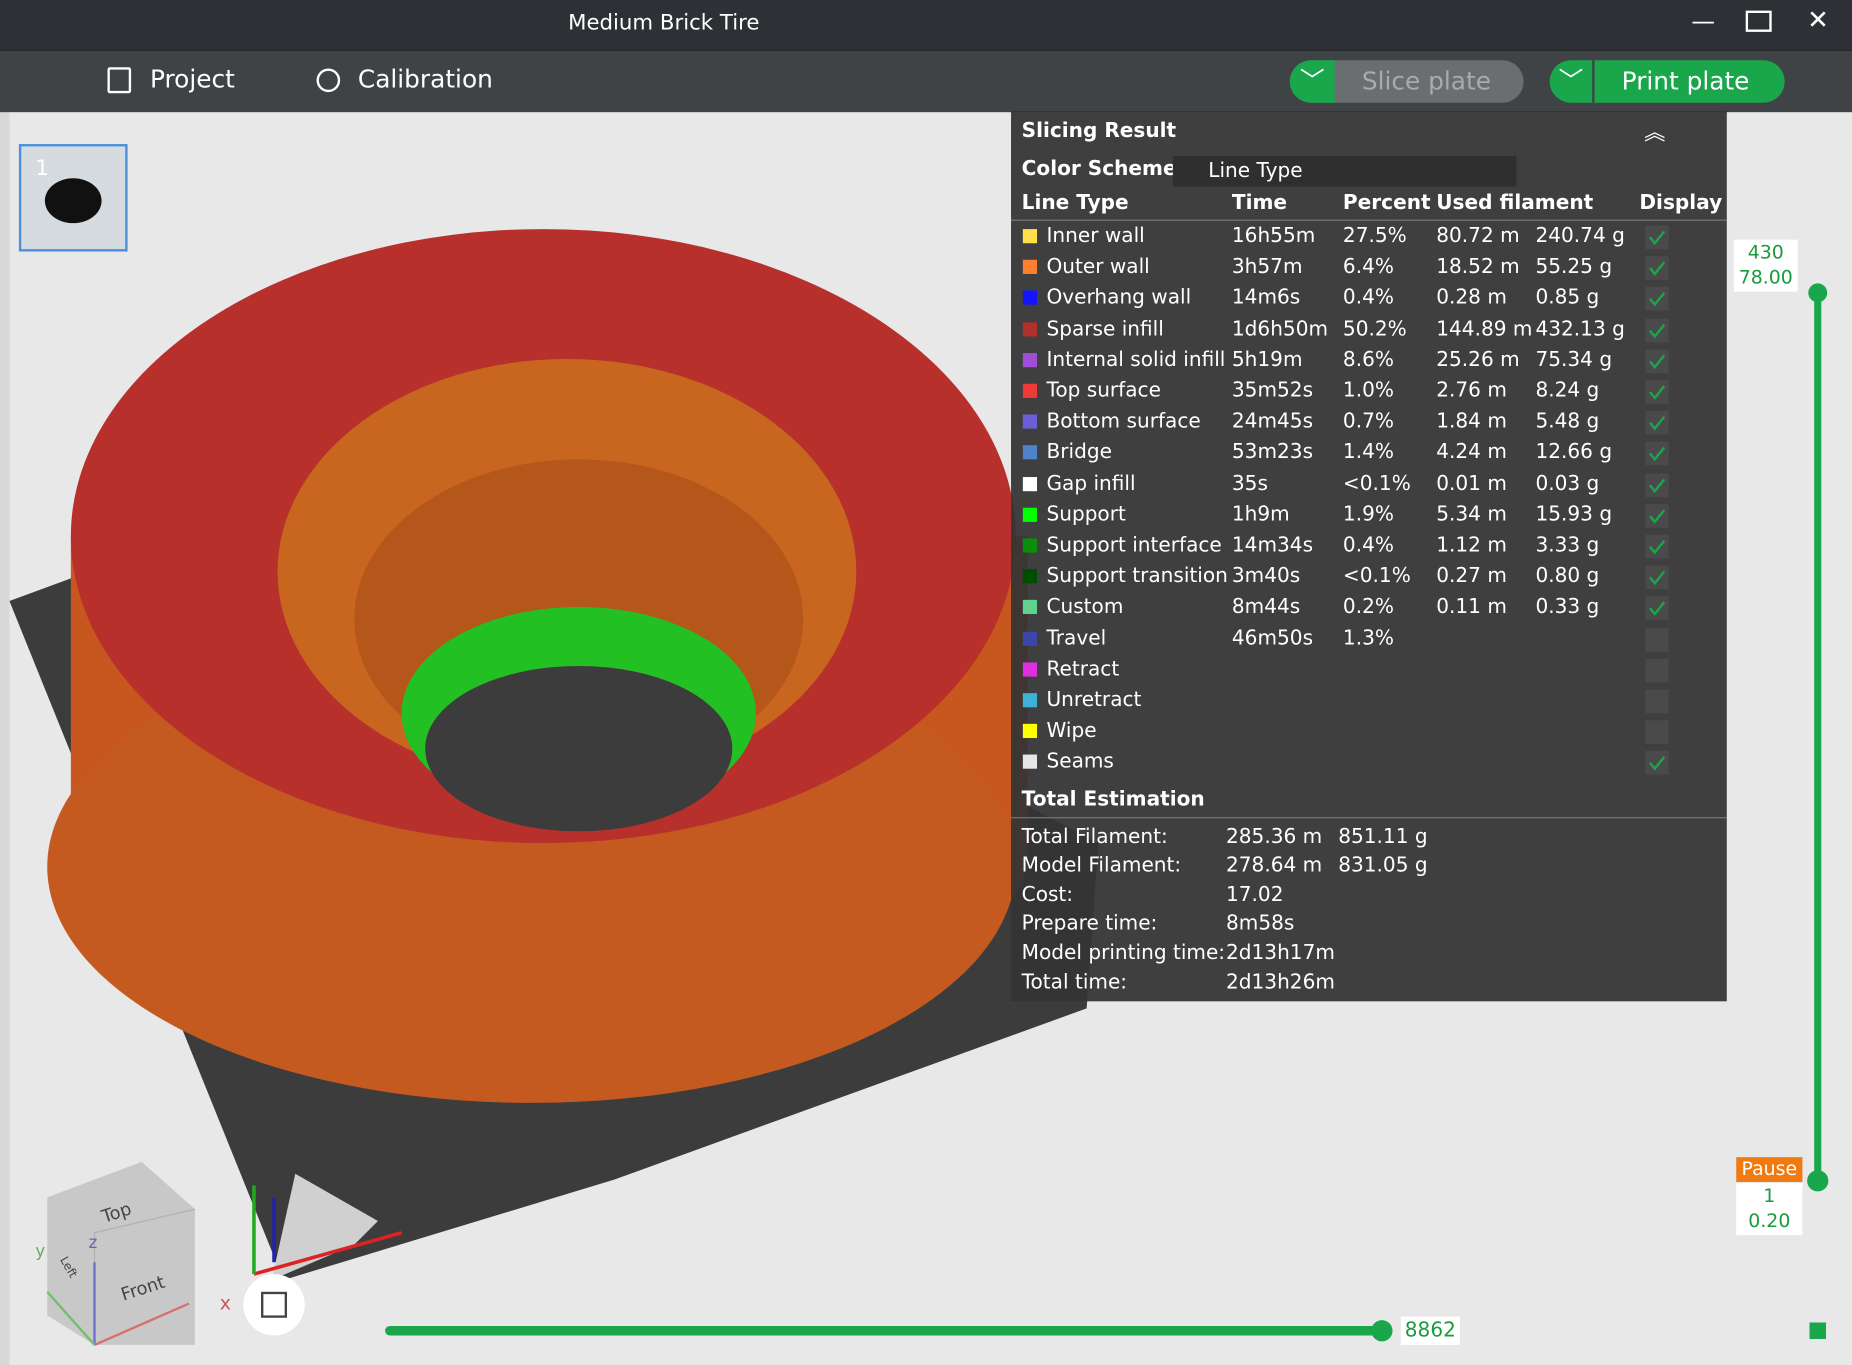  Describe the element at coordinates (1085, 607) in the screenshot. I see `line-type-name: Custom` at that location.